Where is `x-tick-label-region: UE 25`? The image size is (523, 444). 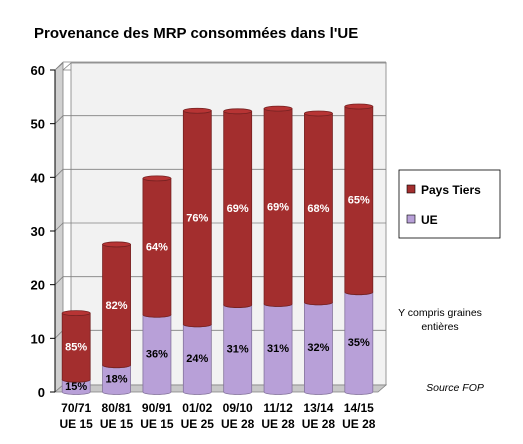 x-tick-label-region: UE 25 is located at coordinates (198, 424).